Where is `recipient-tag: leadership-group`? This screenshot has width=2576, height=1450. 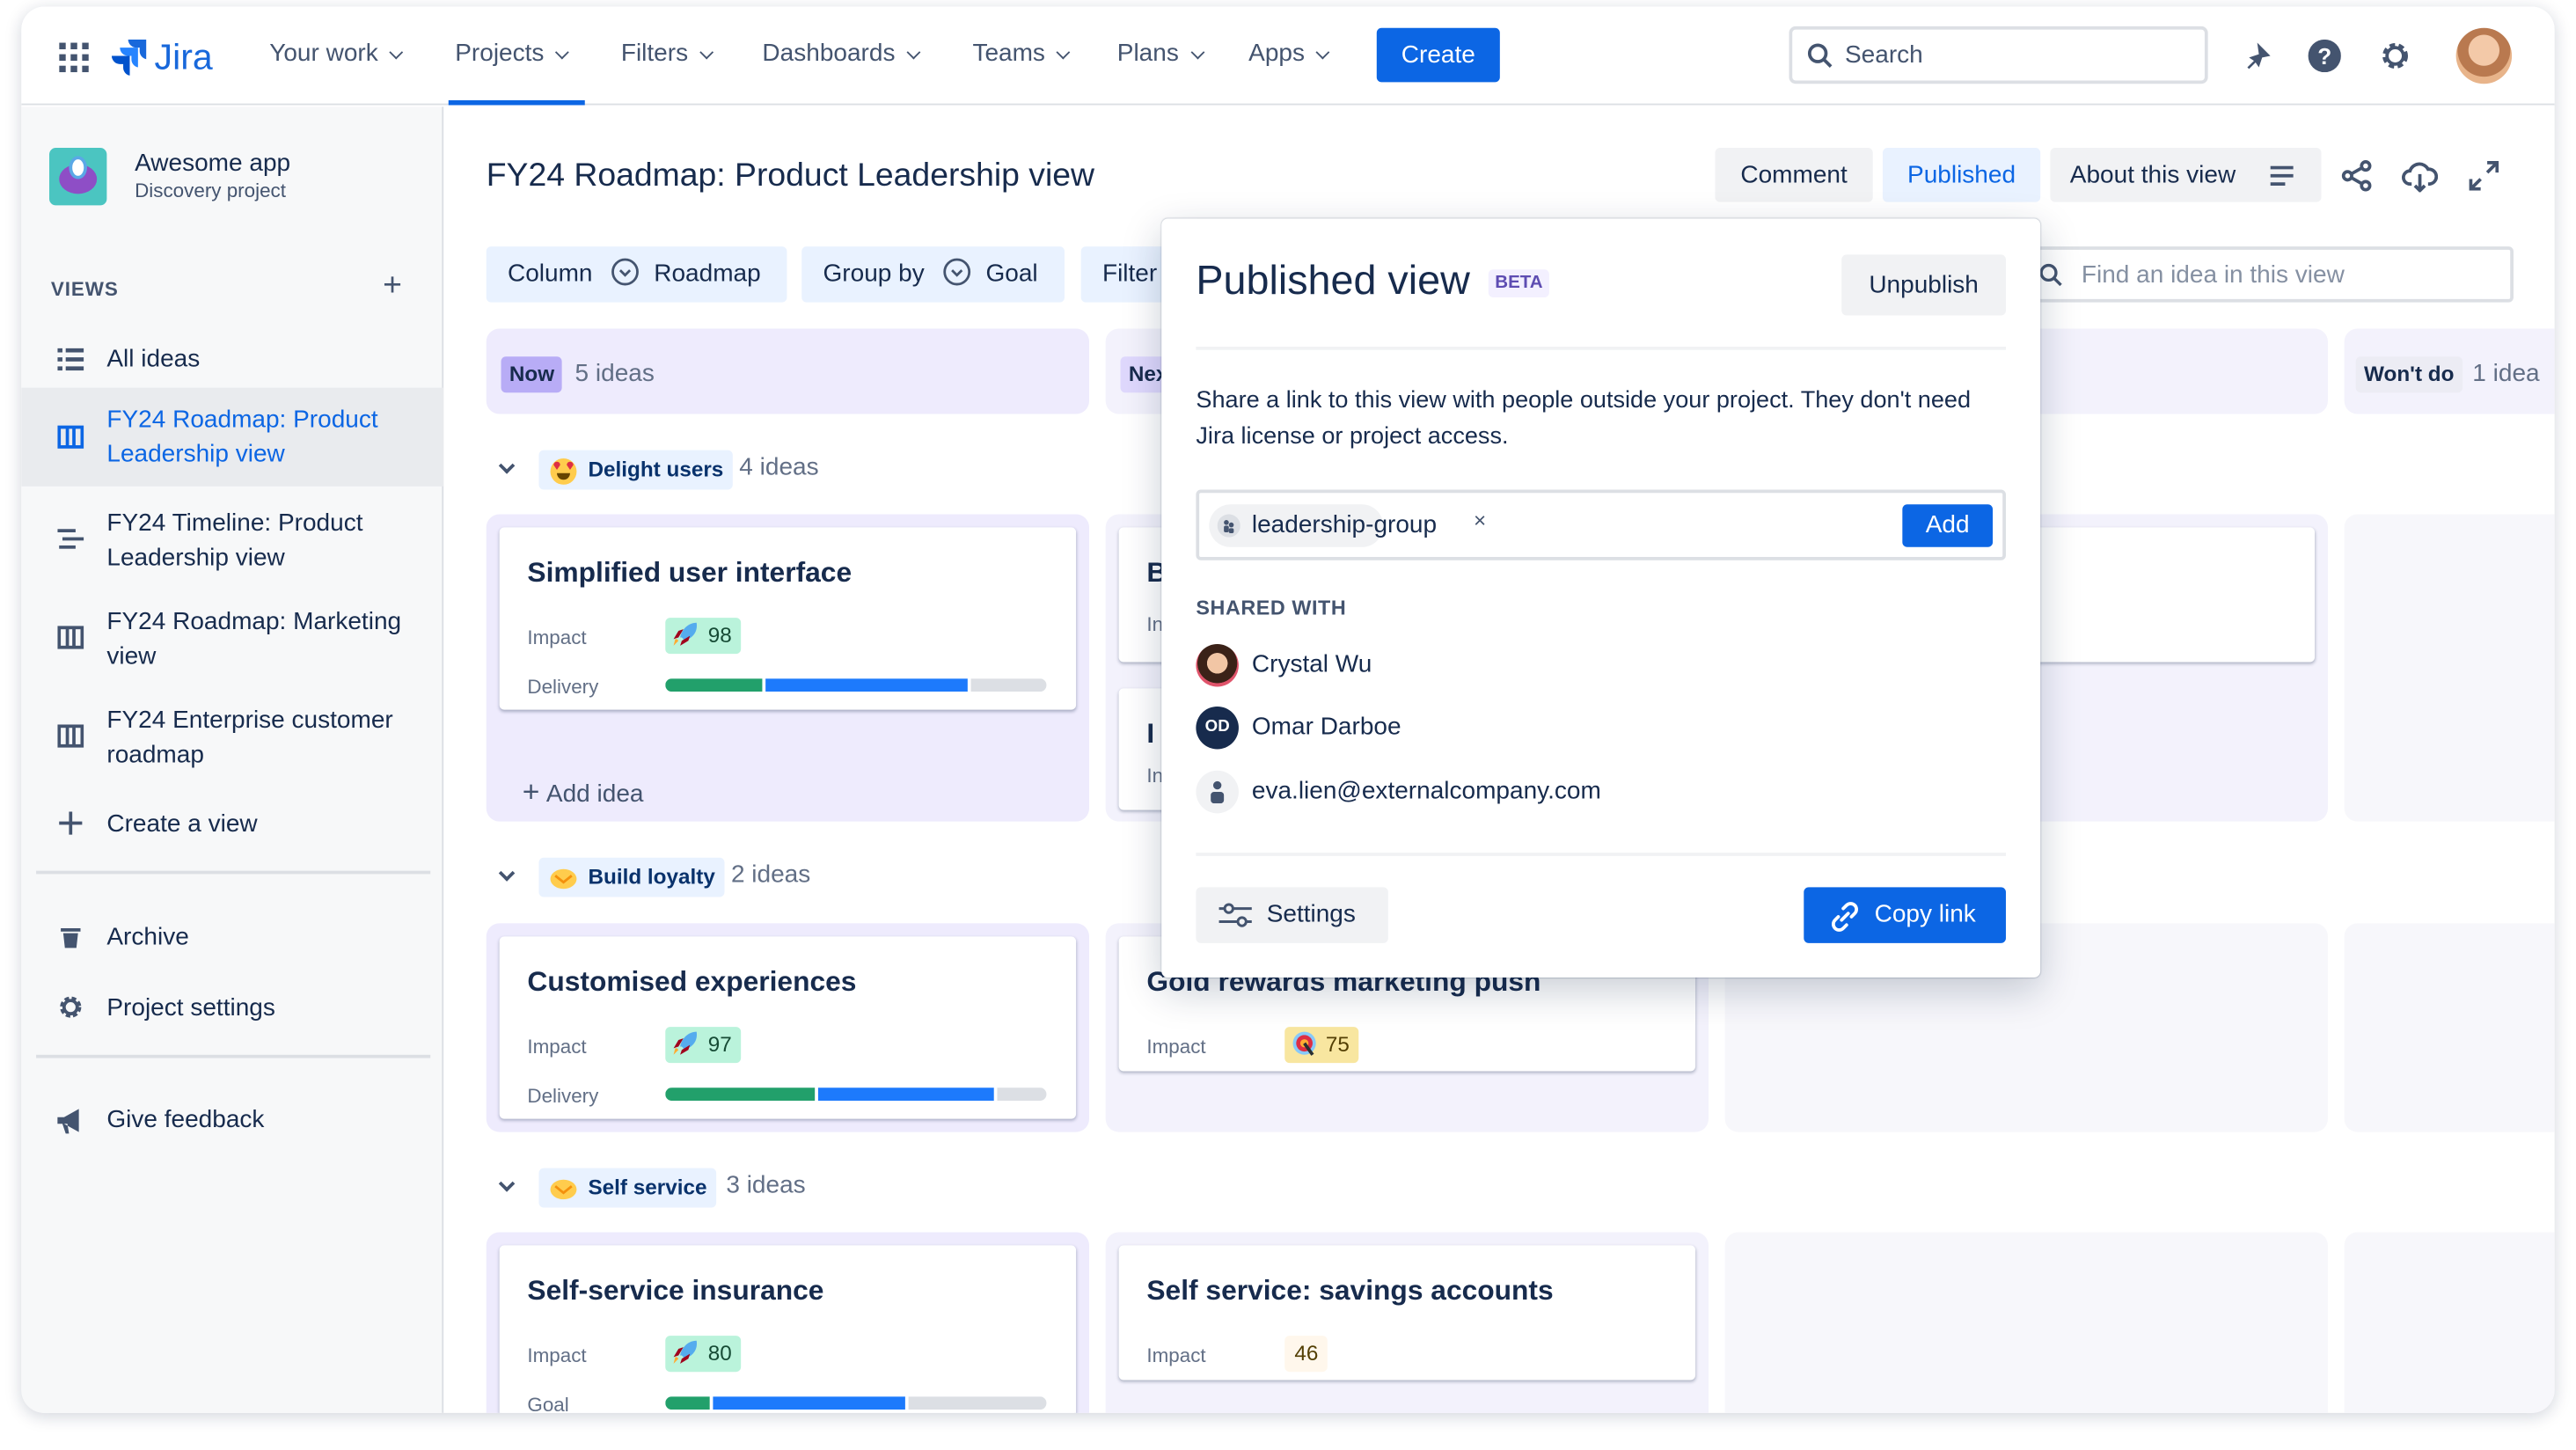 recipient-tag: leadership-group is located at coordinates (1323, 525).